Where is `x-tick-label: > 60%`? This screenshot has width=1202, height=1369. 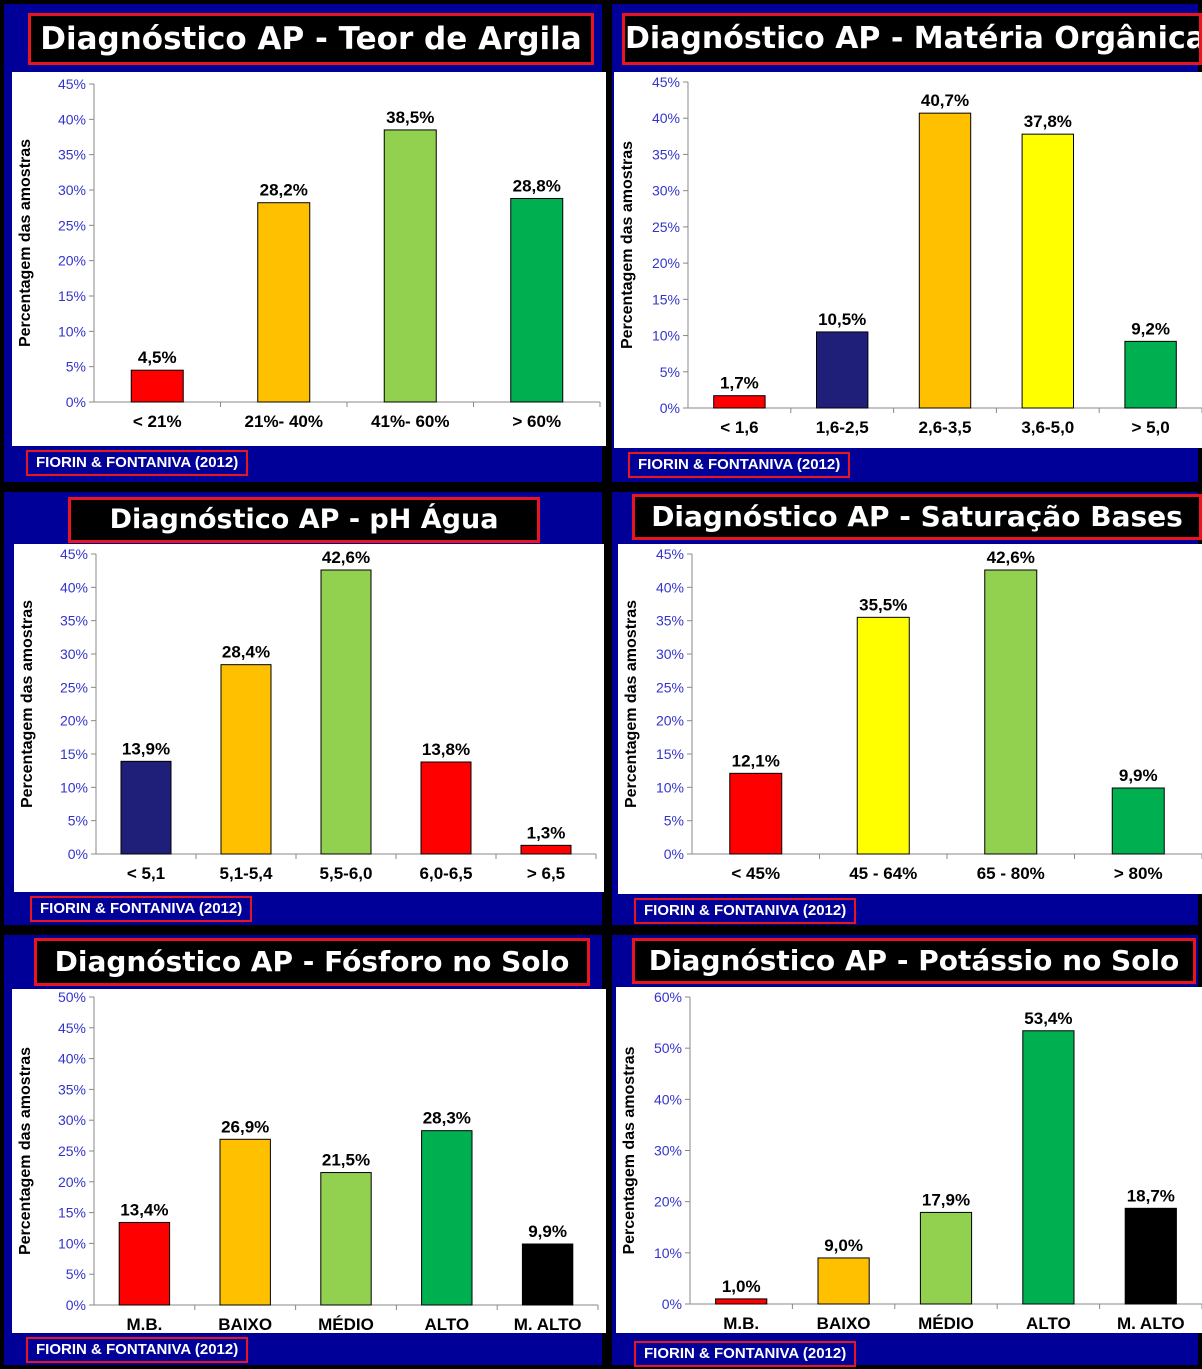
x-tick-label: > 60% is located at coordinates (536, 421).